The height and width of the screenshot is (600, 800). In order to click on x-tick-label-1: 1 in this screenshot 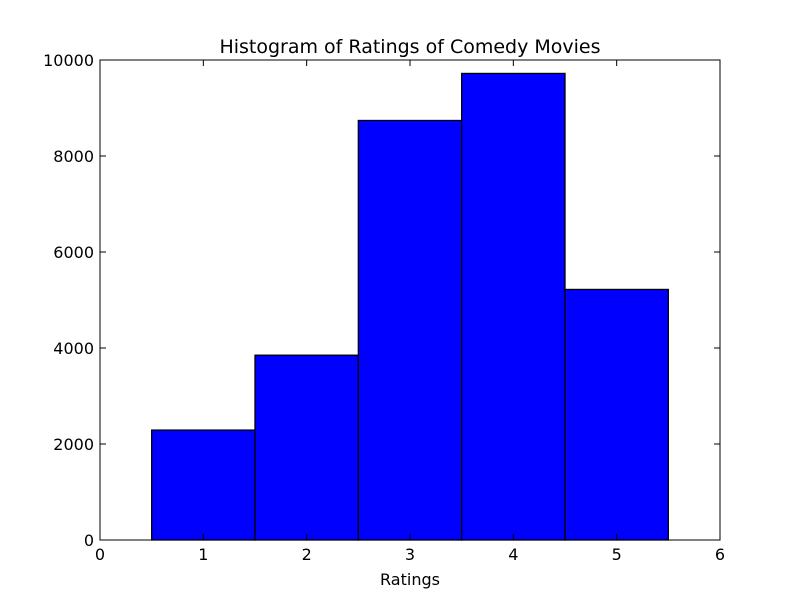, I will do `click(203, 554)`.